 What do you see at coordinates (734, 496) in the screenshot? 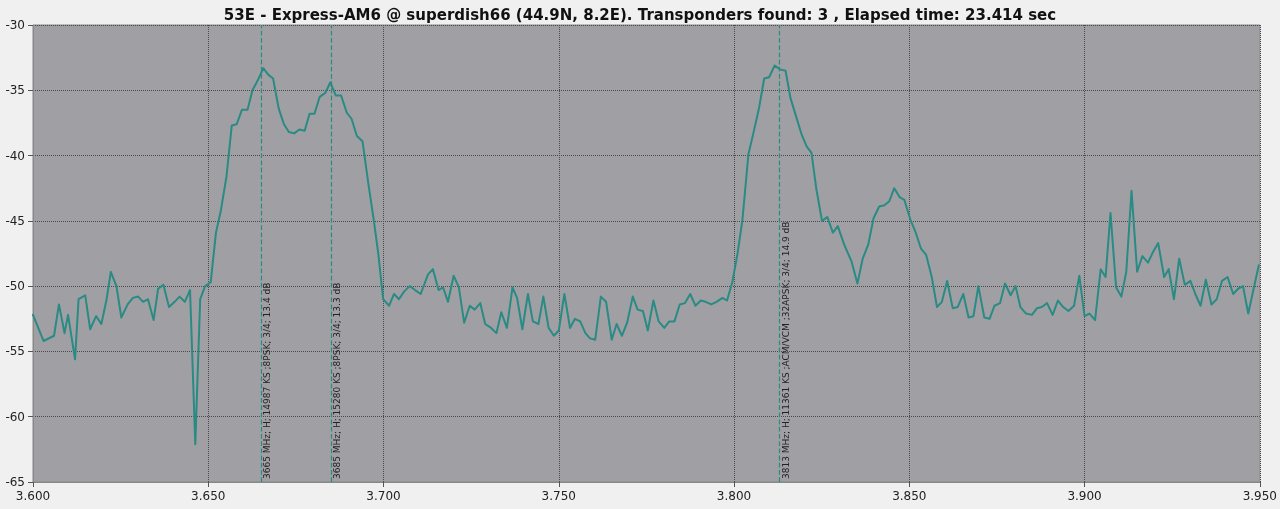
I see `x-tick-label: 3.800` at bounding box center [734, 496].